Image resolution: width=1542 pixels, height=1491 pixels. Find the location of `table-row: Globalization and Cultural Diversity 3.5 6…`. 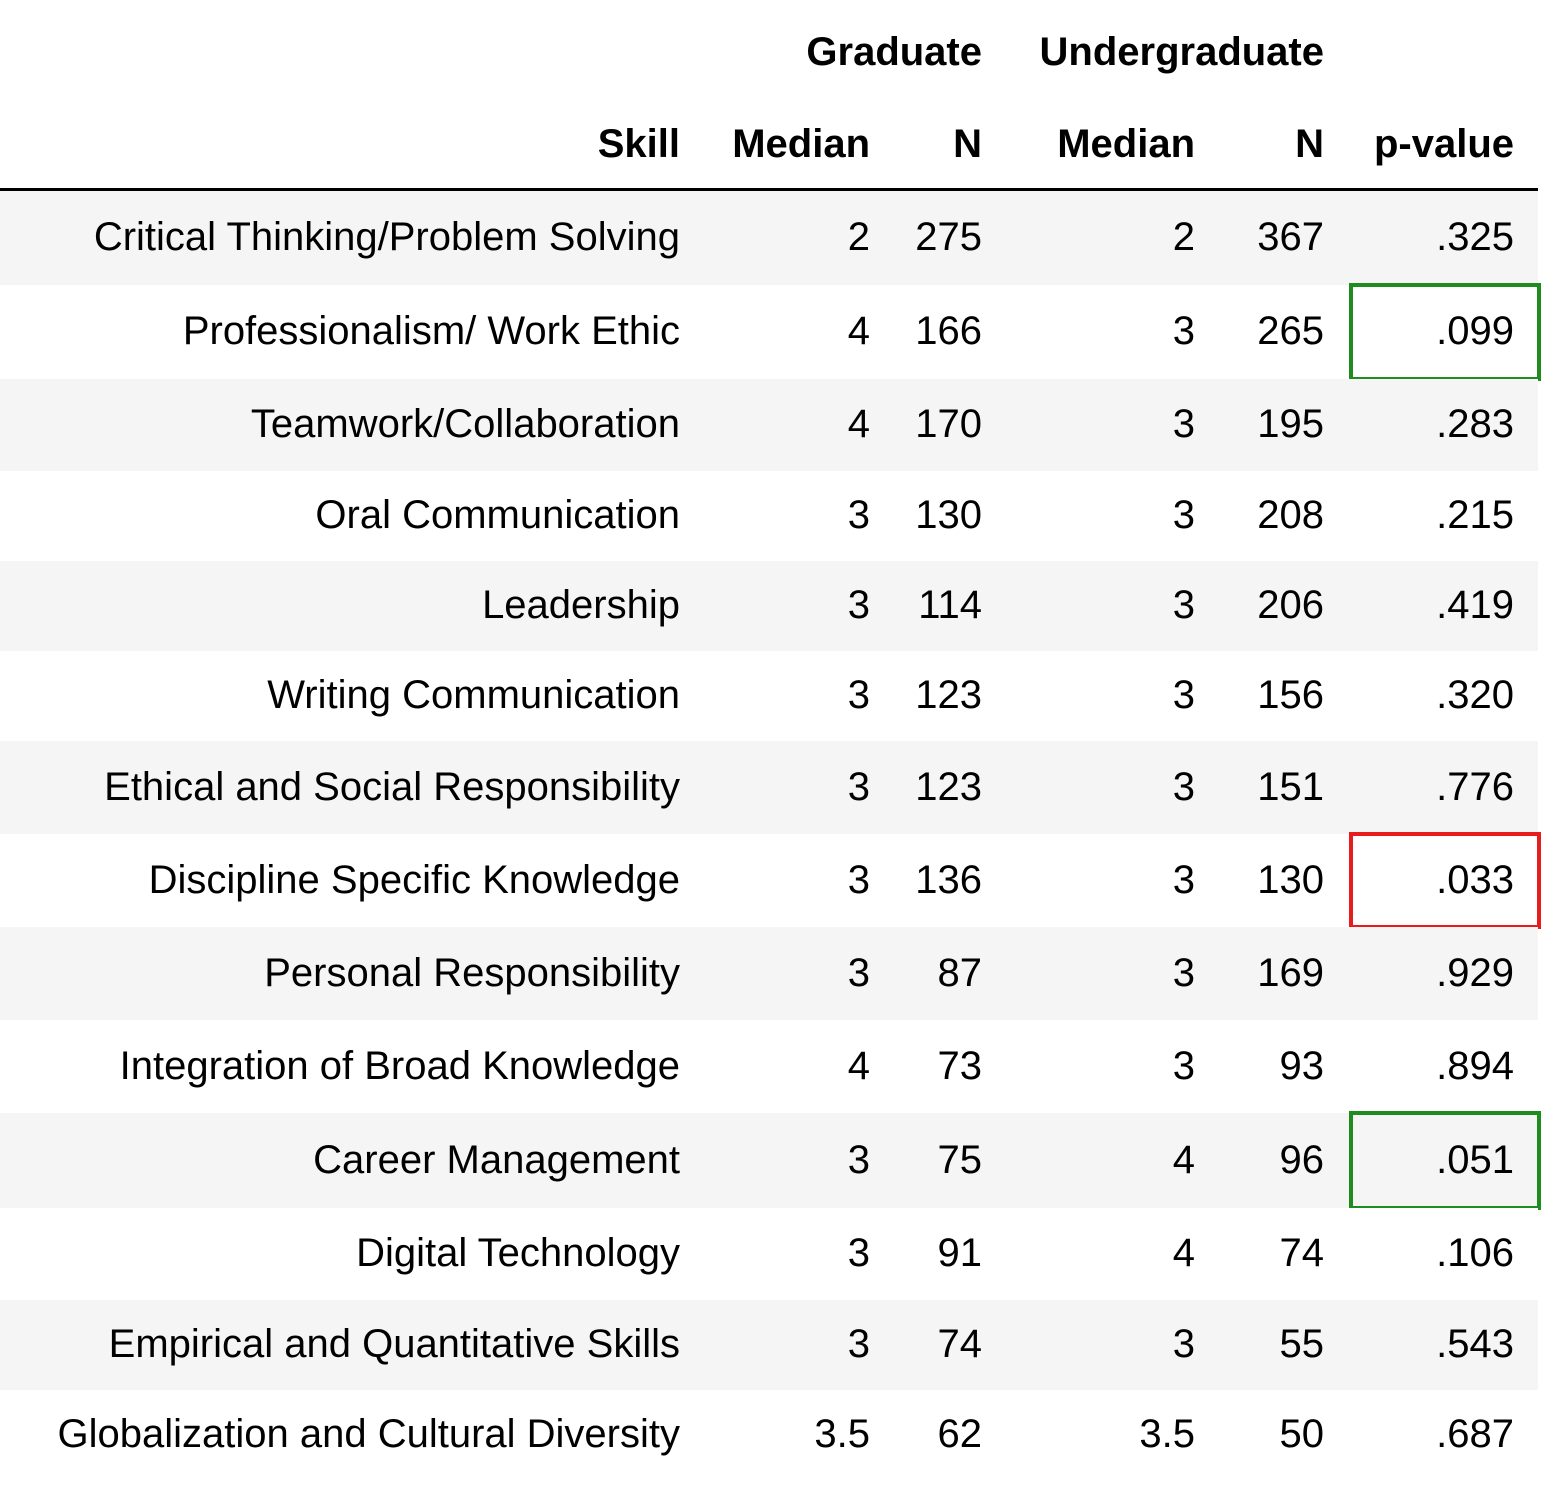

table-row: Globalization and Cultural Diversity 3.5 6… is located at coordinates (769, 1435).